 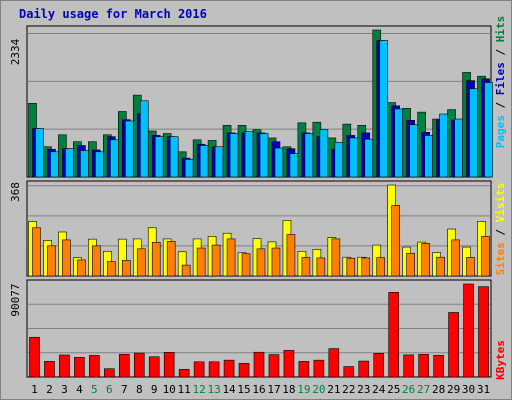 What do you see at coordinates (393, 389) in the screenshot?
I see `x-tick-label-day-25: 25` at bounding box center [393, 389].